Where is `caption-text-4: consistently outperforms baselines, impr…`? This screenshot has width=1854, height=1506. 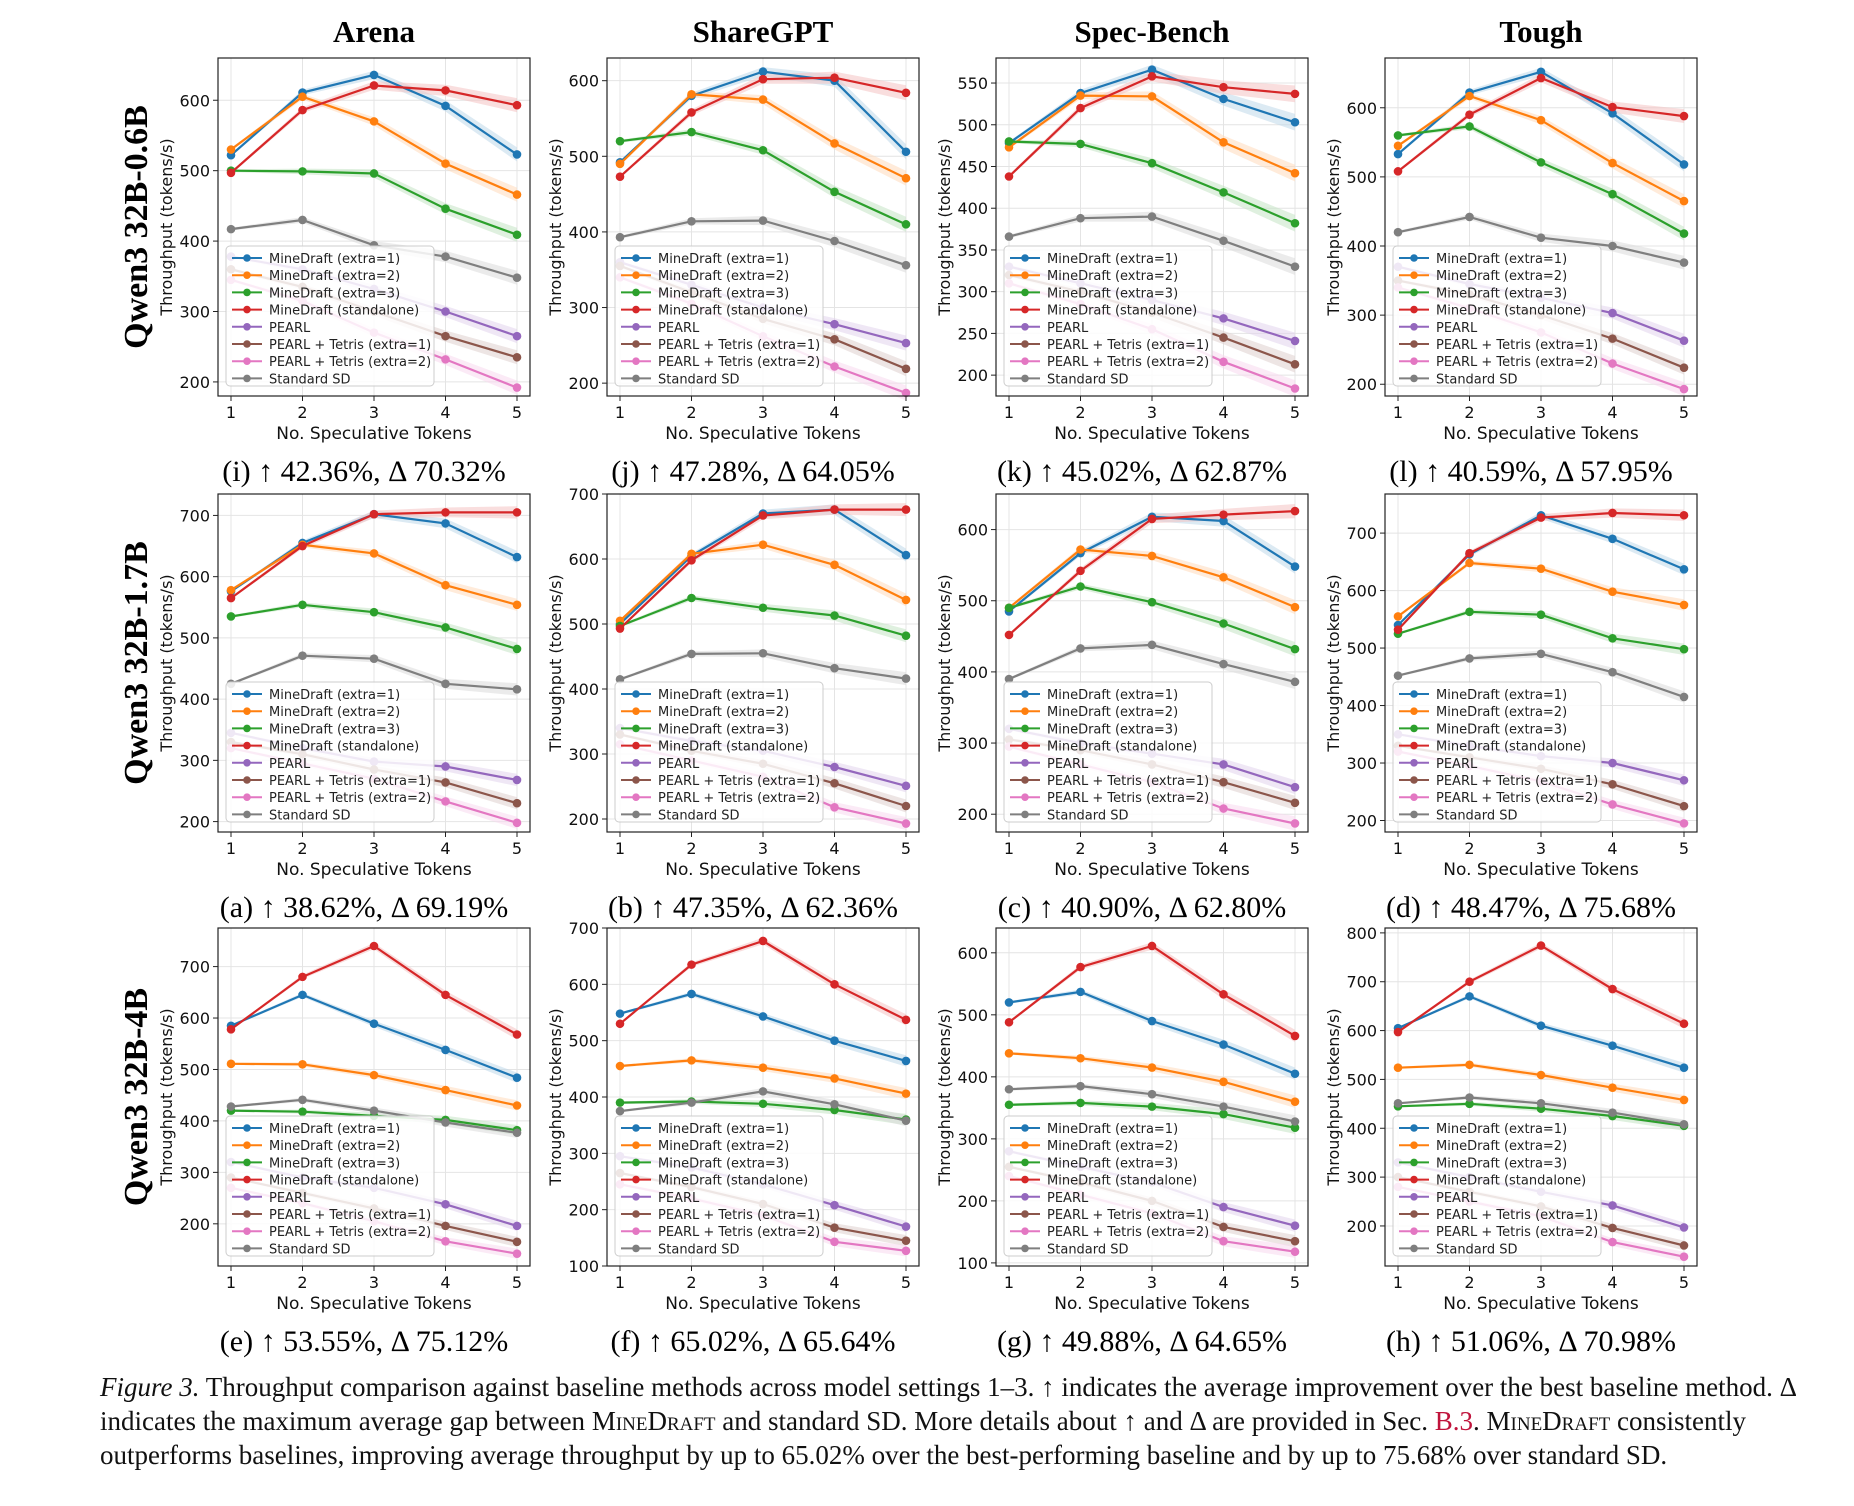
caption-text-4: consistently outperforms baselines, impr… is located at coordinates (923, 1438).